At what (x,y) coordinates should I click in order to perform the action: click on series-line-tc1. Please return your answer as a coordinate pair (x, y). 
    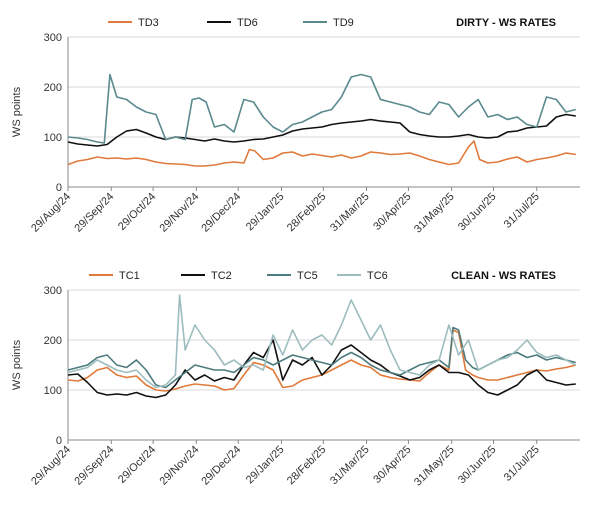
    Looking at the image, I should click on (321, 360).